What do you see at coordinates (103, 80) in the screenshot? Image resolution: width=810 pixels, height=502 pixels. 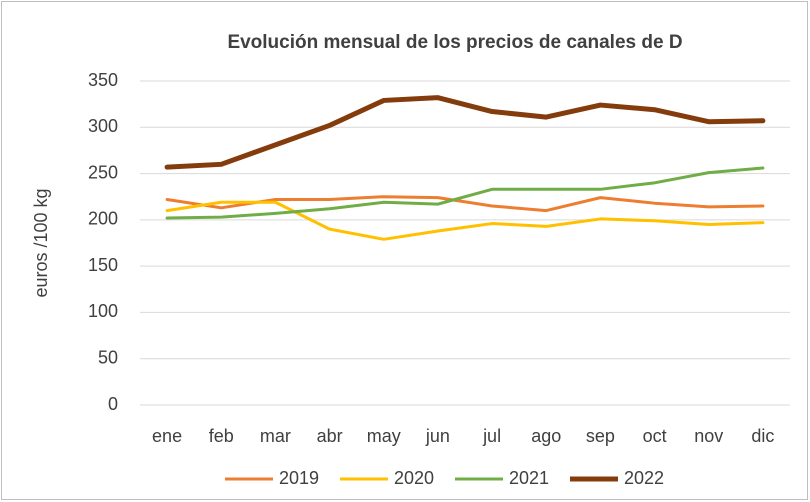 I see `y-tick-label: 350` at bounding box center [103, 80].